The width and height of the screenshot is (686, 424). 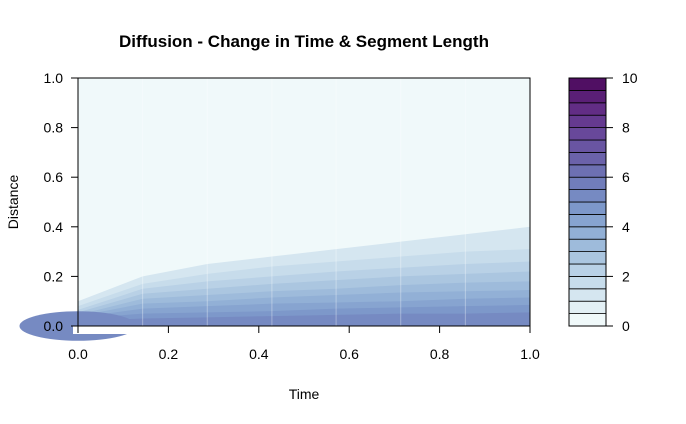 I want to click on colorbar-tick-label: 0, so click(x=626, y=326).